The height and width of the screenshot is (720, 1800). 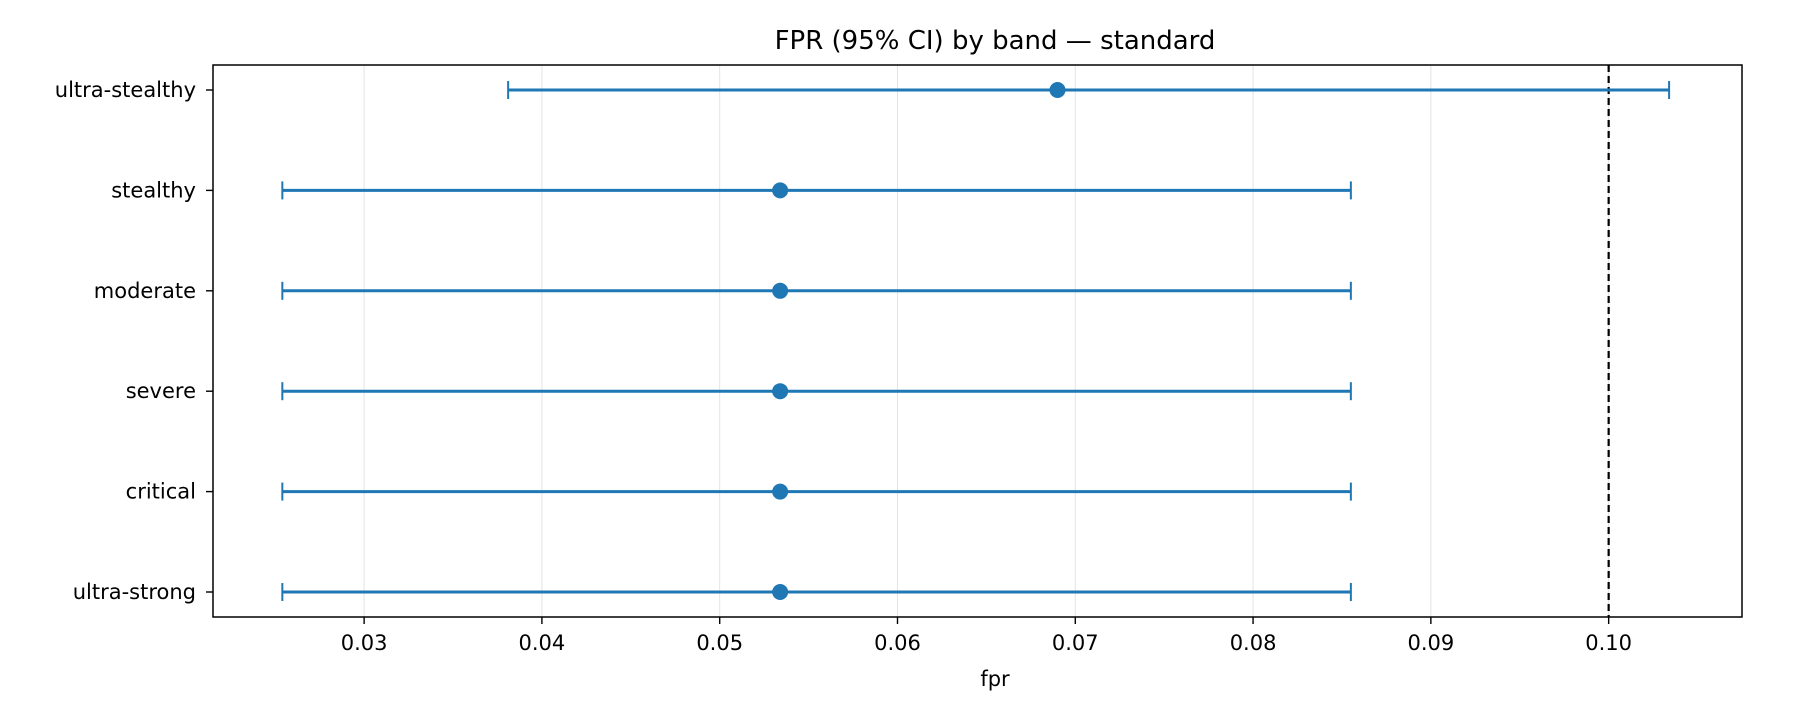 I want to click on y-tick-label: critical, so click(x=161, y=492).